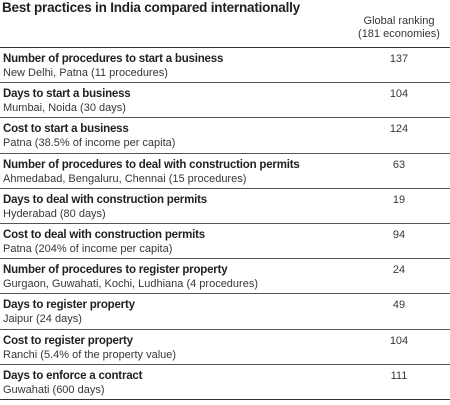 This screenshot has height=405, width=450. I want to click on indicator-label: Number of procedures to start a business, so click(113, 59).